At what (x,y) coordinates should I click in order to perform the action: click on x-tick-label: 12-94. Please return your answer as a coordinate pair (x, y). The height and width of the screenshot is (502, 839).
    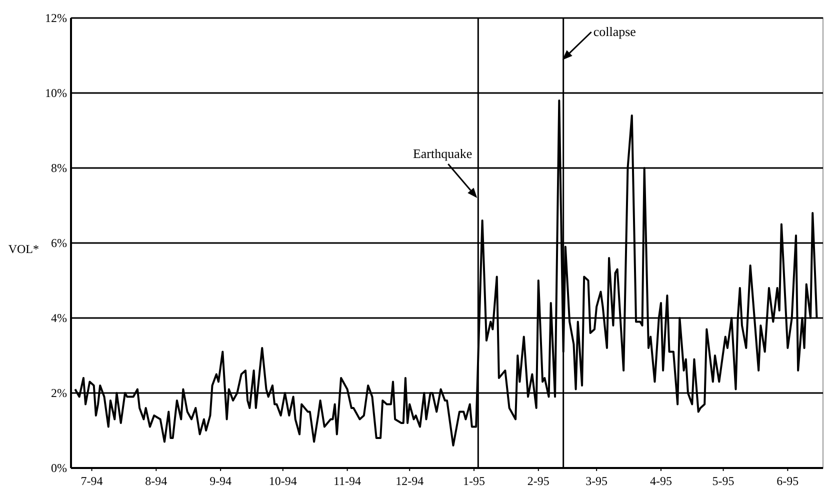
    Looking at the image, I should click on (410, 481).